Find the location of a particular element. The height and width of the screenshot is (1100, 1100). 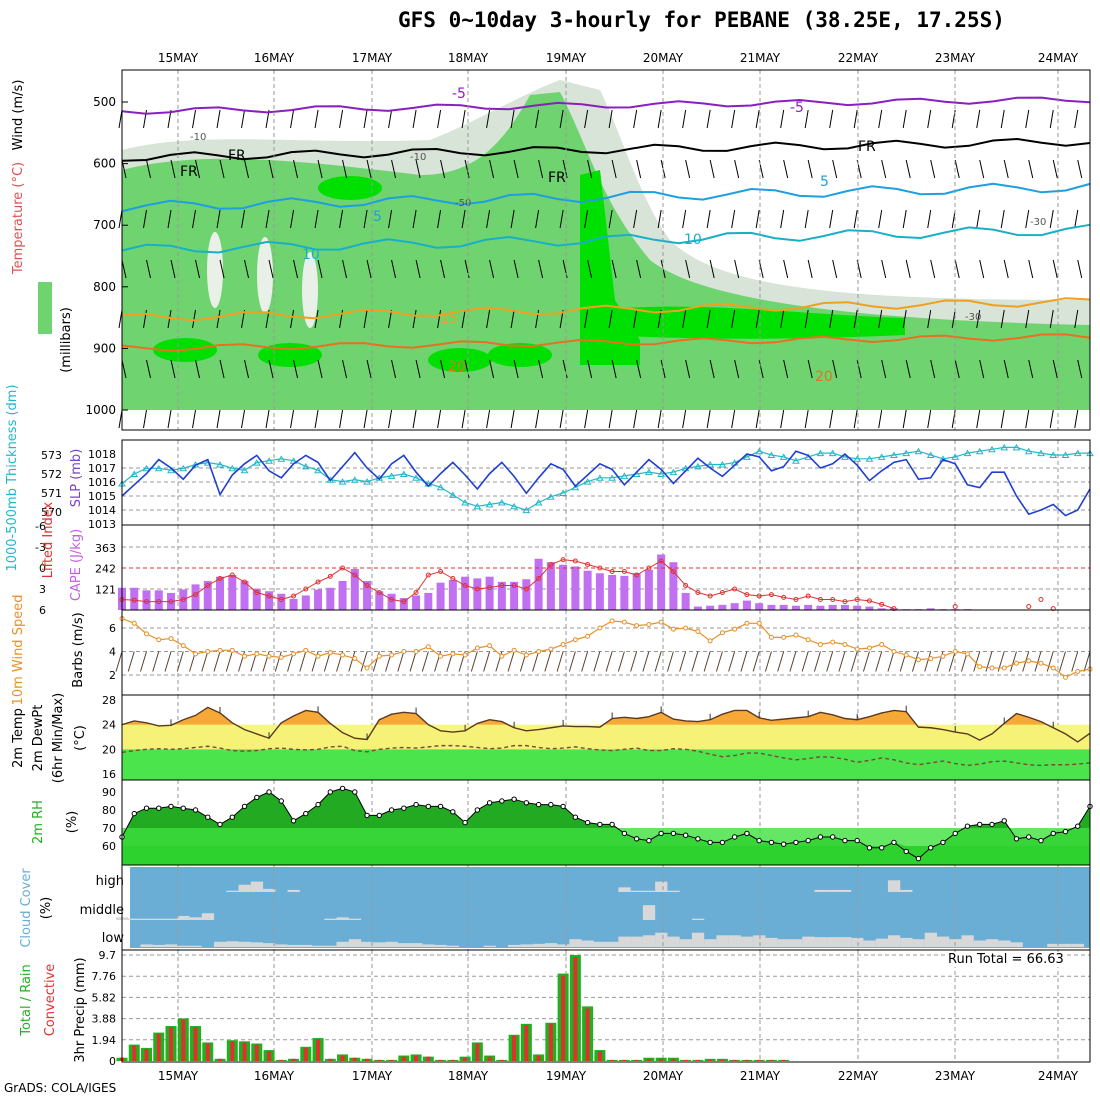

date-label-top: 24MAY is located at coordinates (1058, 58).